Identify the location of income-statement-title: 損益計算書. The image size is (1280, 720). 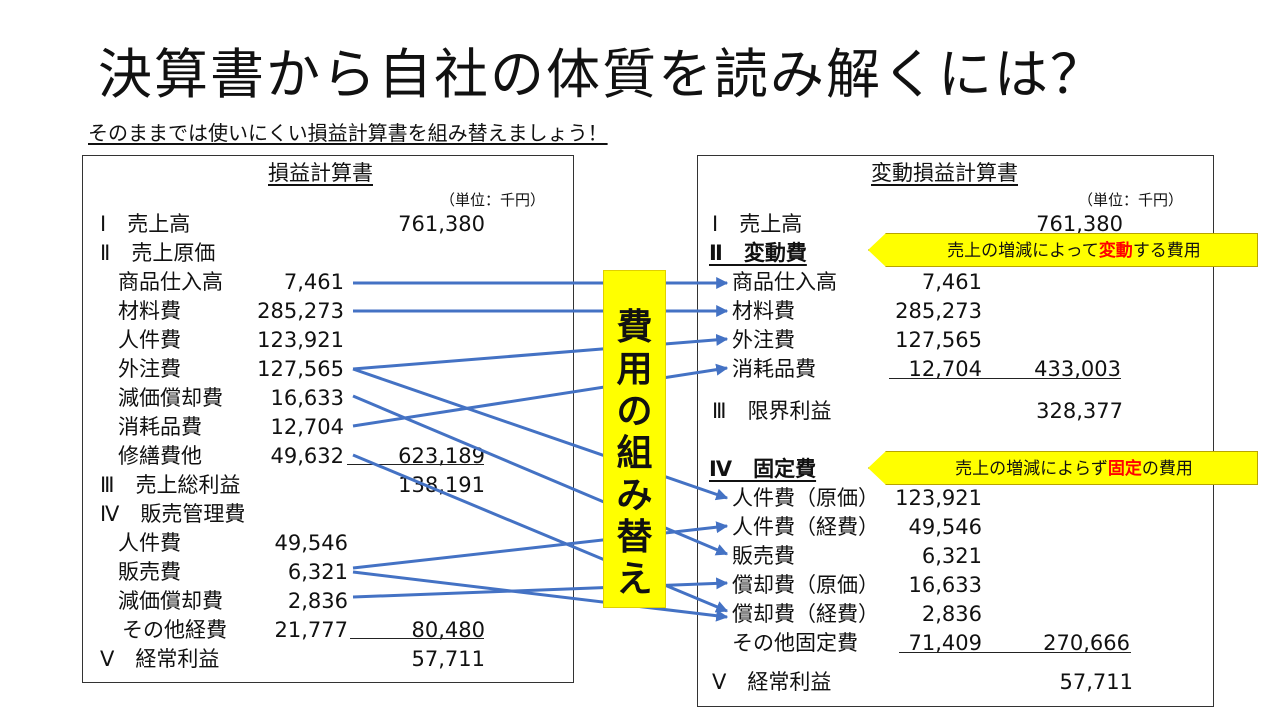
(320, 173).